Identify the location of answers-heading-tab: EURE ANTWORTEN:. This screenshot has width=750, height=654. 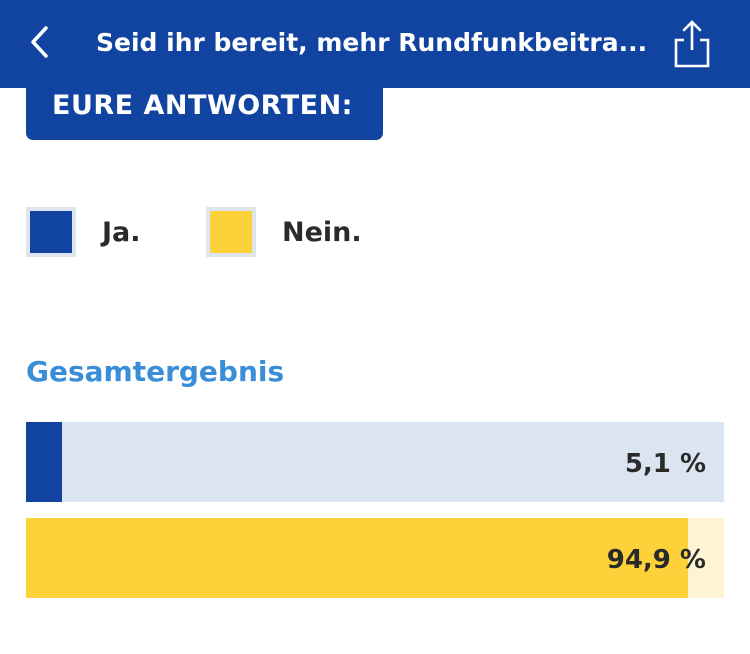
(204, 113).